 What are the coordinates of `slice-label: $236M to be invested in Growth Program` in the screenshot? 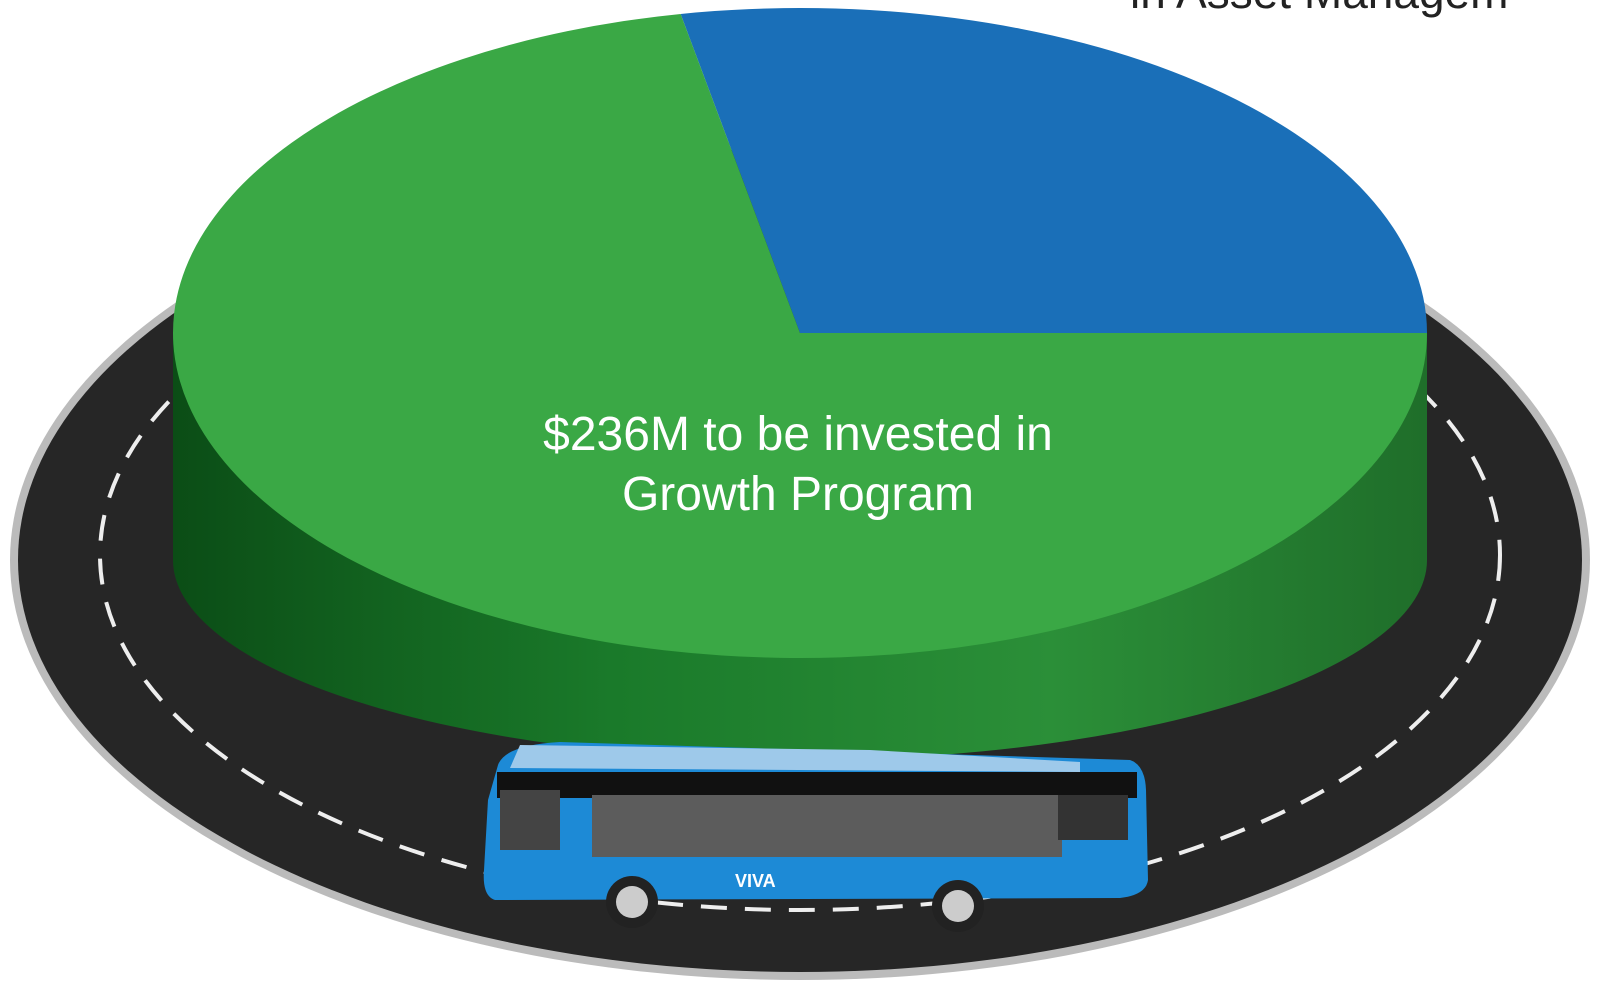 It's located at (798, 464).